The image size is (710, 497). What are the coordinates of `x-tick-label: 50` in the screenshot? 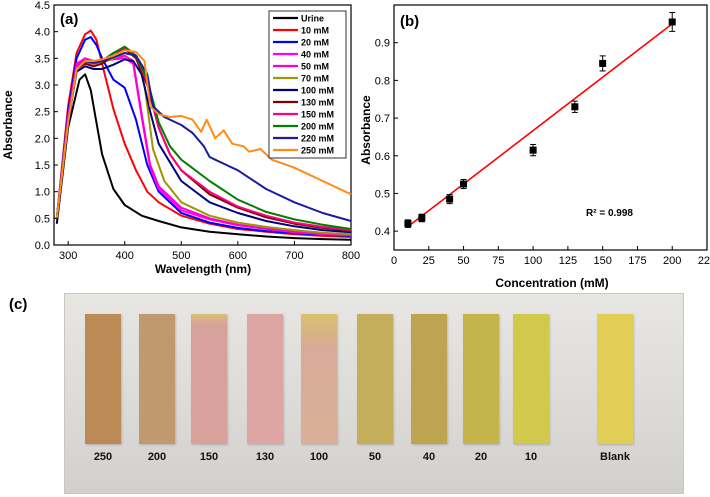 It's located at (463, 261).